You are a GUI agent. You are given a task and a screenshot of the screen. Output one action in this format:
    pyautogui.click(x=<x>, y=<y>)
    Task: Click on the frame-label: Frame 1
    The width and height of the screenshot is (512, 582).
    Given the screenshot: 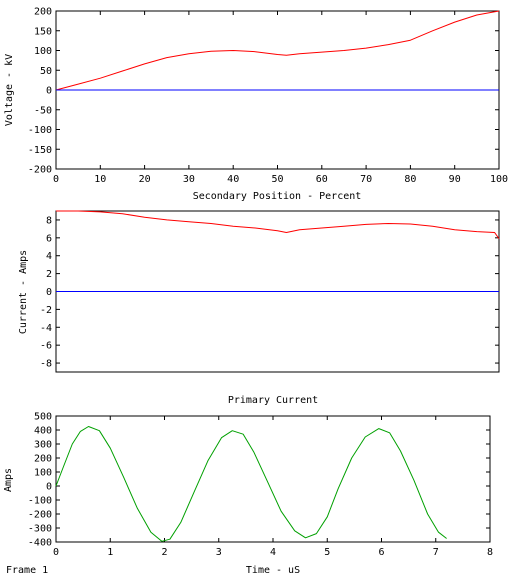 What is the action you would take?
    pyautogui.click(x=27, y=570)
    